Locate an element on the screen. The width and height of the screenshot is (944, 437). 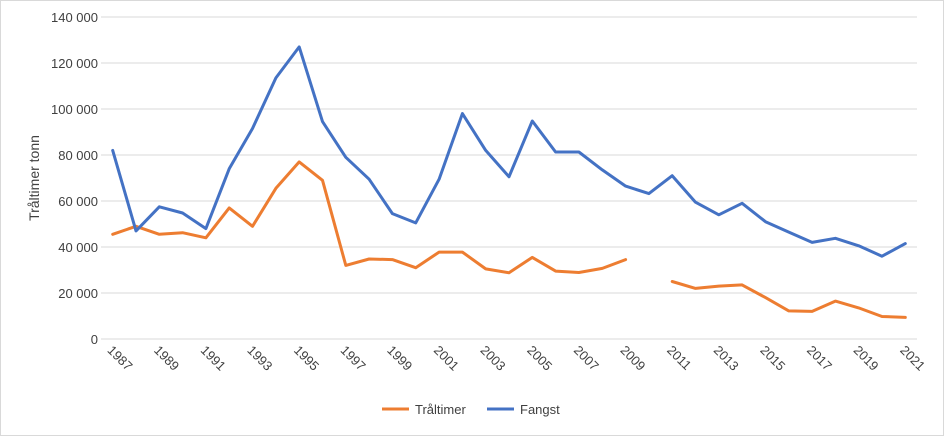
x-tick-label: 1991 is located at coordinates (213, 358).